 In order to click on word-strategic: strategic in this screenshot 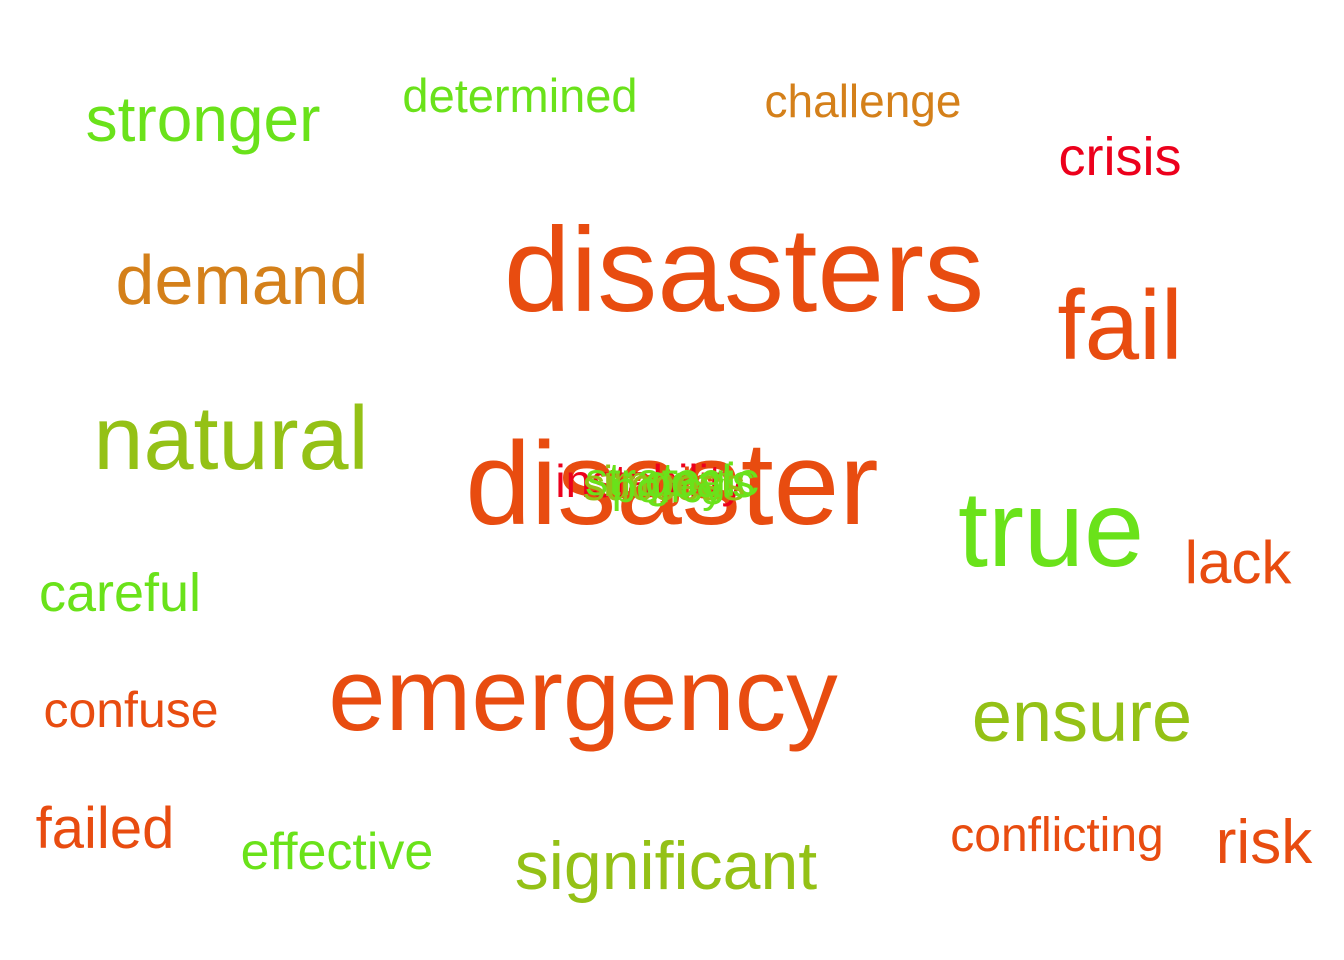, I will do `click(672, 479)`.